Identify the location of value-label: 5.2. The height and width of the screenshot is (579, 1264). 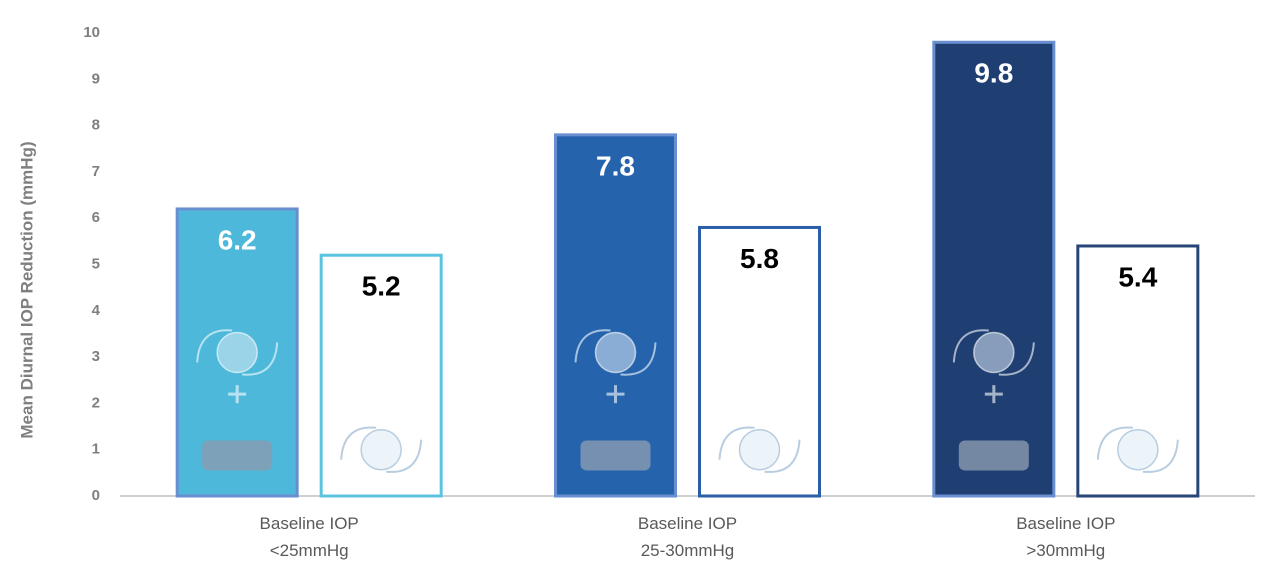
(381, 286).